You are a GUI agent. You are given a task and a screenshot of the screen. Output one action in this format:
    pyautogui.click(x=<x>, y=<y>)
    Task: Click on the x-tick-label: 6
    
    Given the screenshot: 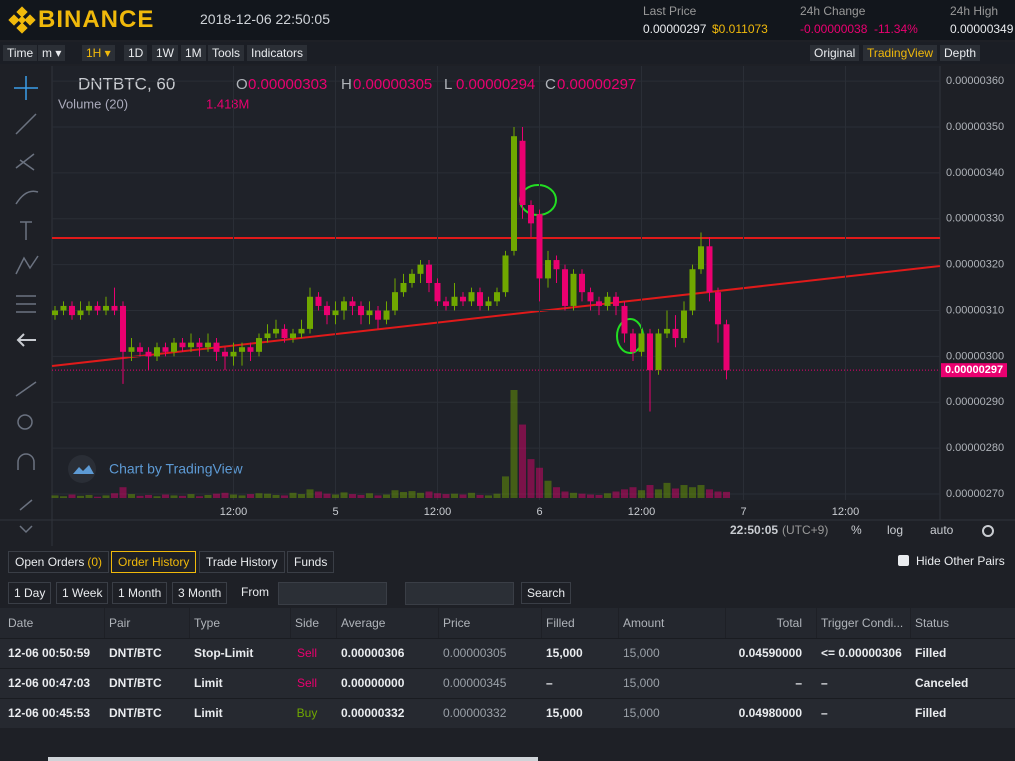 What is the action you would take?
    pyautogui.click(x=539, y=512)
    